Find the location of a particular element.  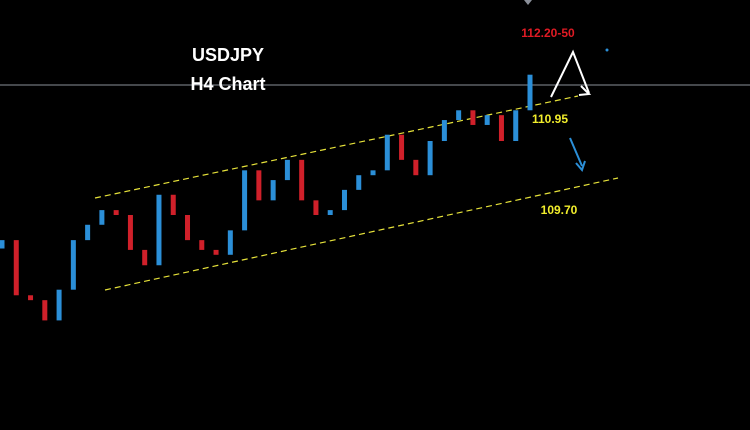

blue-arrow is located at coordinates (576, 152).